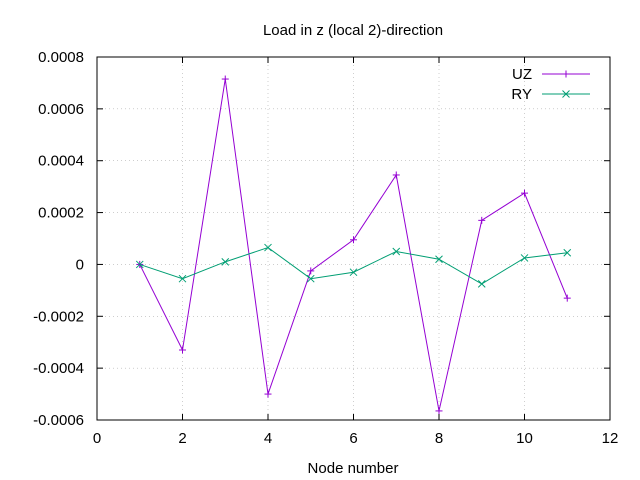 This screenshot has height=480, width=640. What do you see at coordinates (610, 438) in the screenshot?
I see `x-tick-label: 12` at bounding box center [610, 438].